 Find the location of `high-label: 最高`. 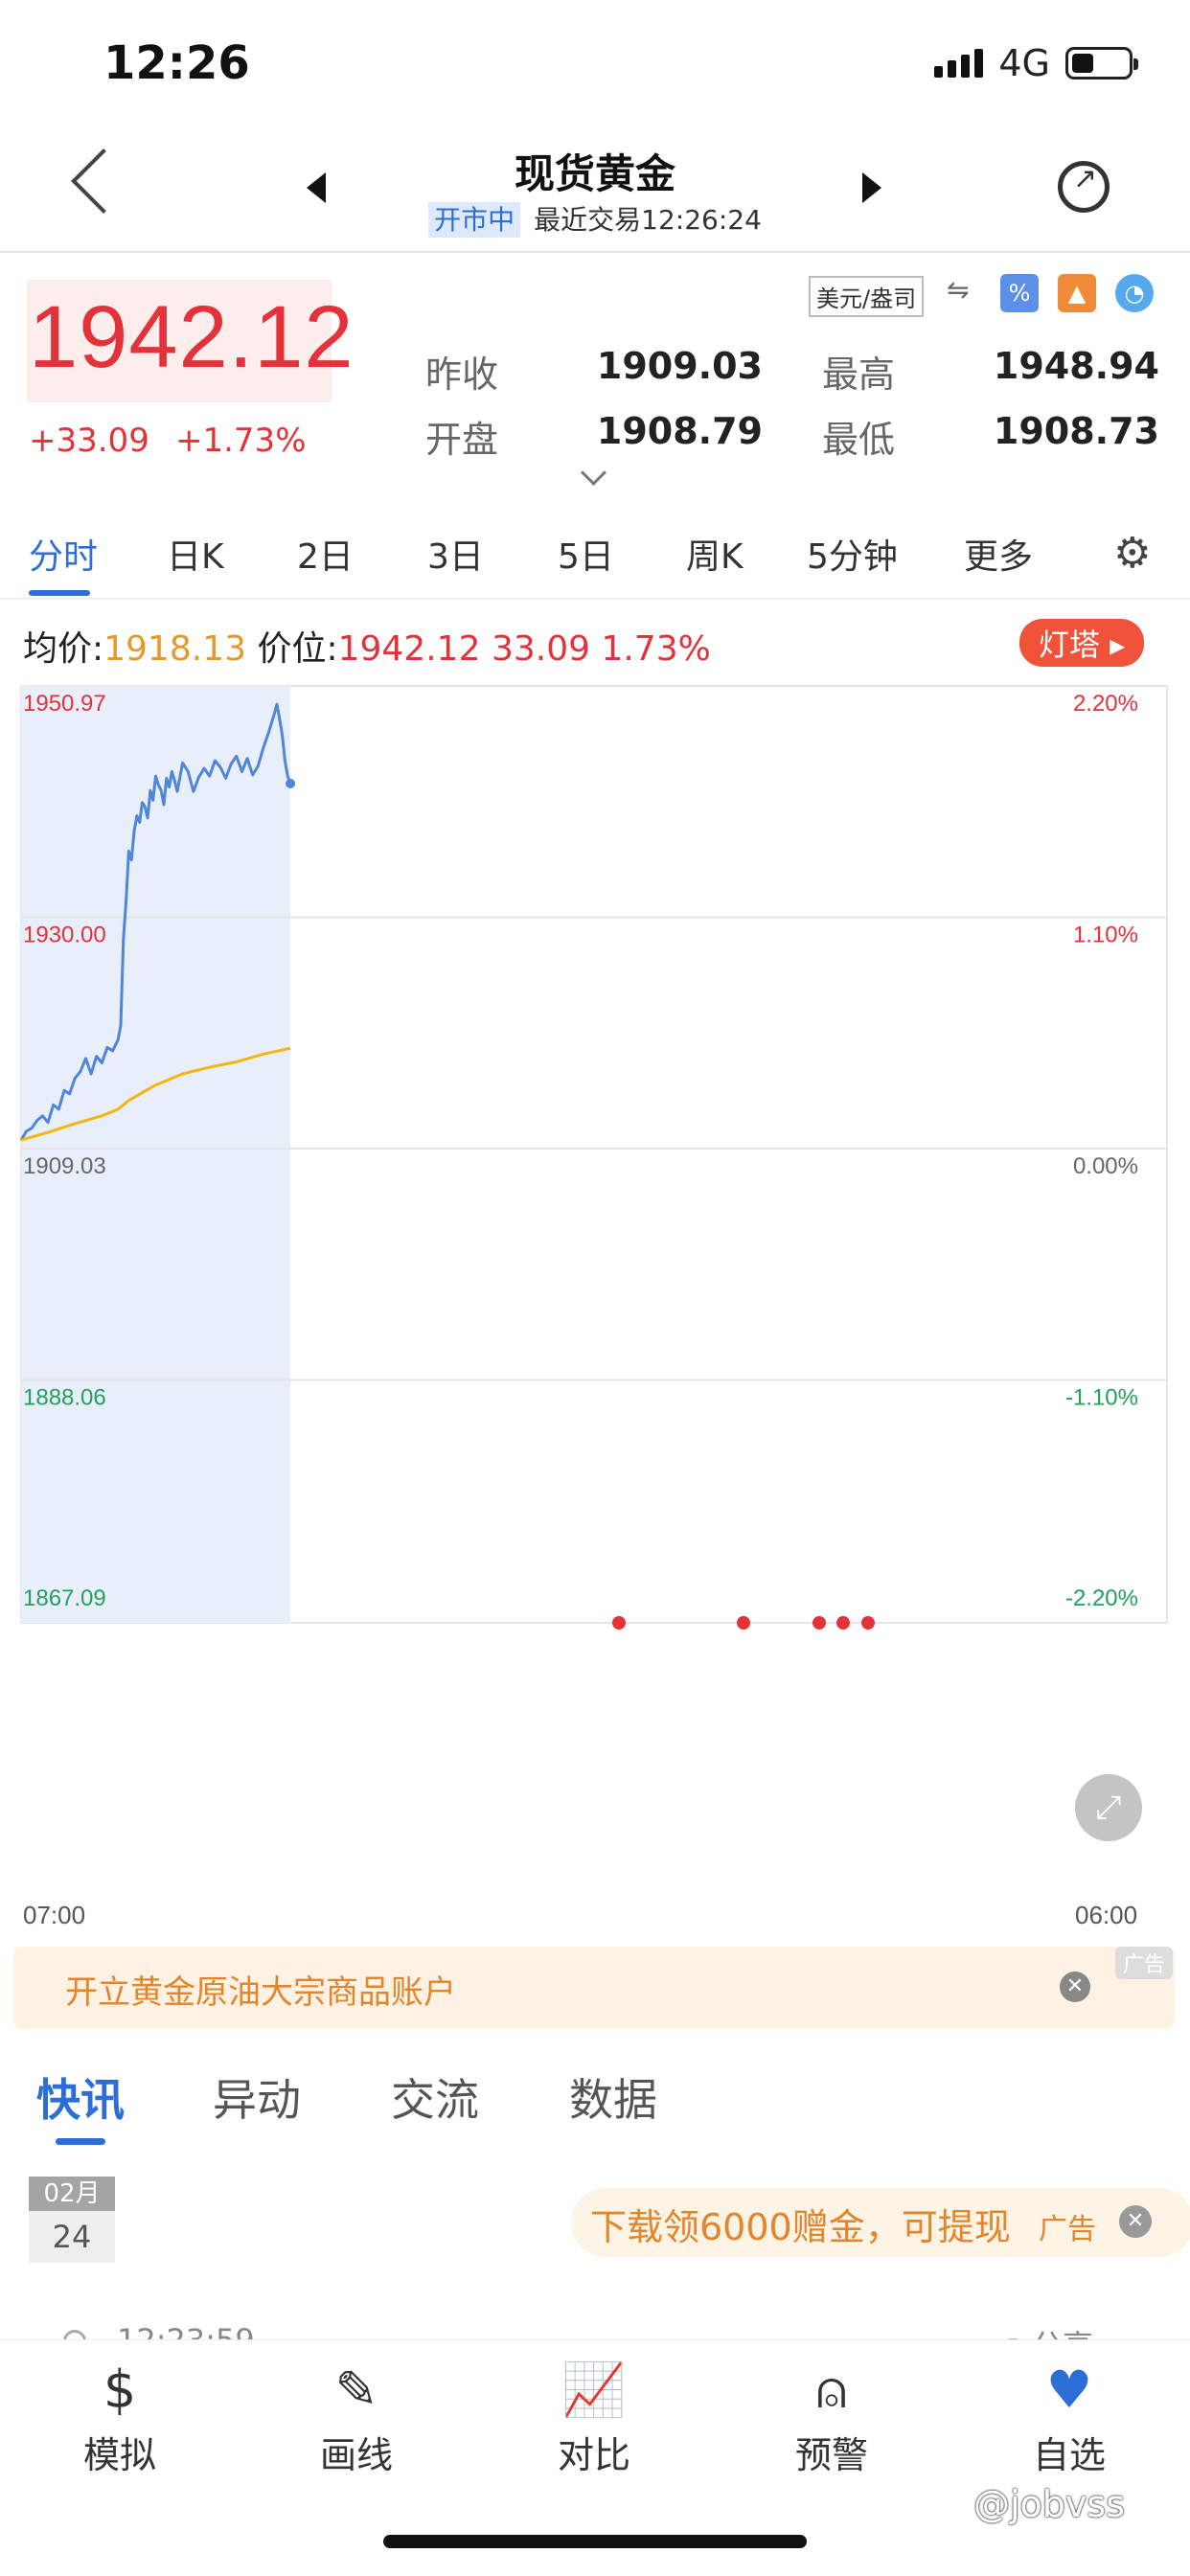

high-label: 最高 is located at coordinates (859, 374).